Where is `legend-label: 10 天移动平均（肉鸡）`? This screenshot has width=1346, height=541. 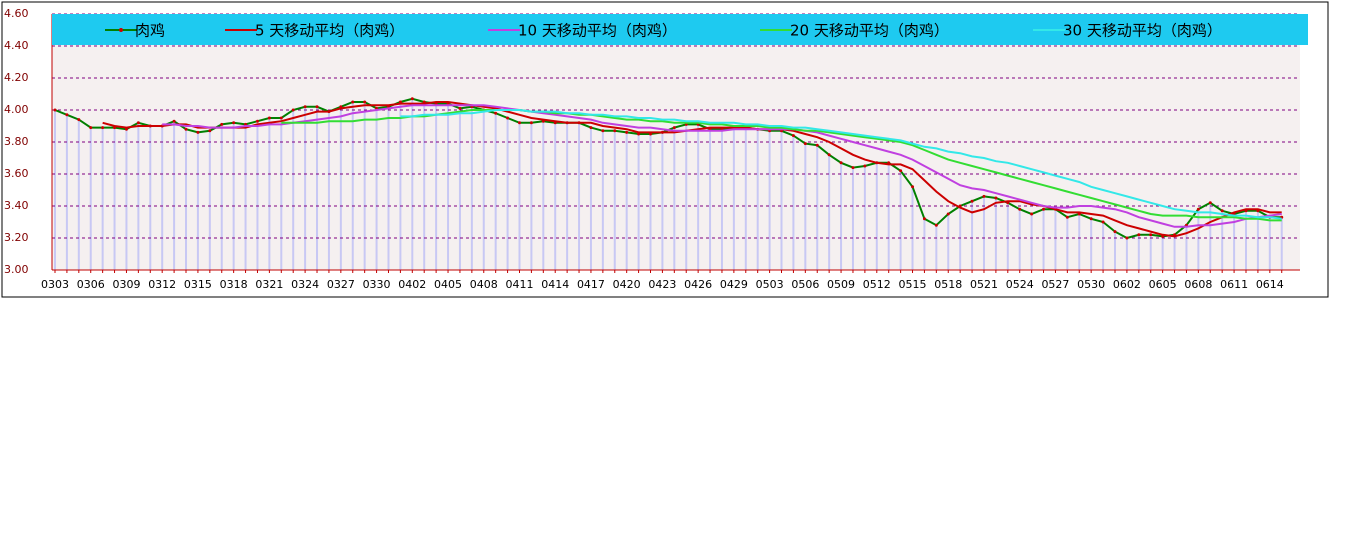
legend-label: 10 天移动平均（肉鸡） is located at coordinates (597, 31).